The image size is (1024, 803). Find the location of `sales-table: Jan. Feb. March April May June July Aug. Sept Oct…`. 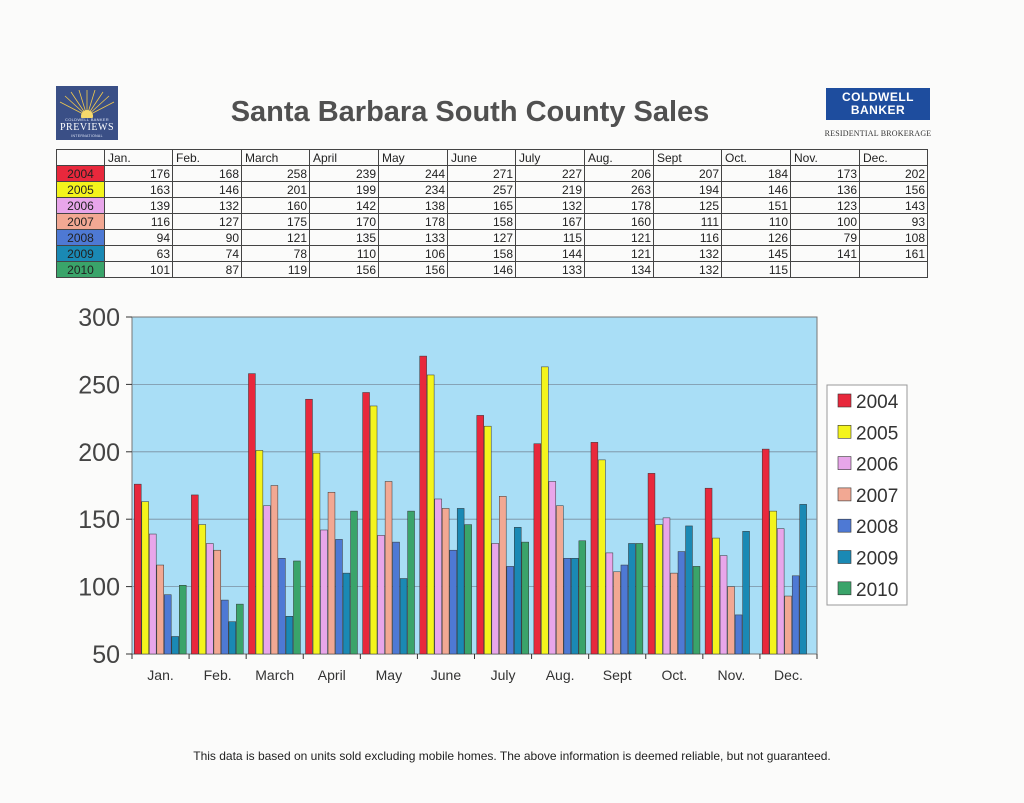

sales-table: Jan. Feb. March April May June July Aug. Sept Oct… is located at coordinates (492, 213).